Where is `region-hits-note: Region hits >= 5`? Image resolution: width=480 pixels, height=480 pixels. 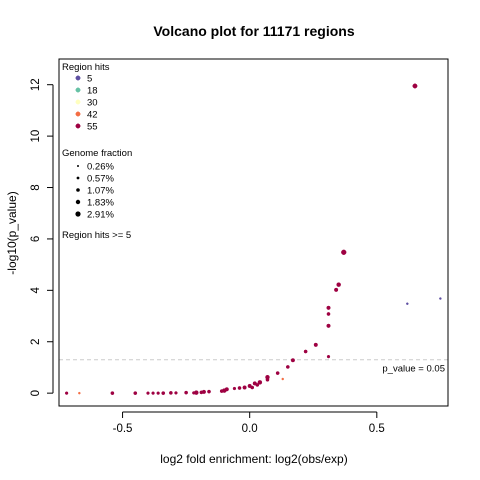
region-hits-note: Region hits >= 5 is located at coordinates (96, 235).